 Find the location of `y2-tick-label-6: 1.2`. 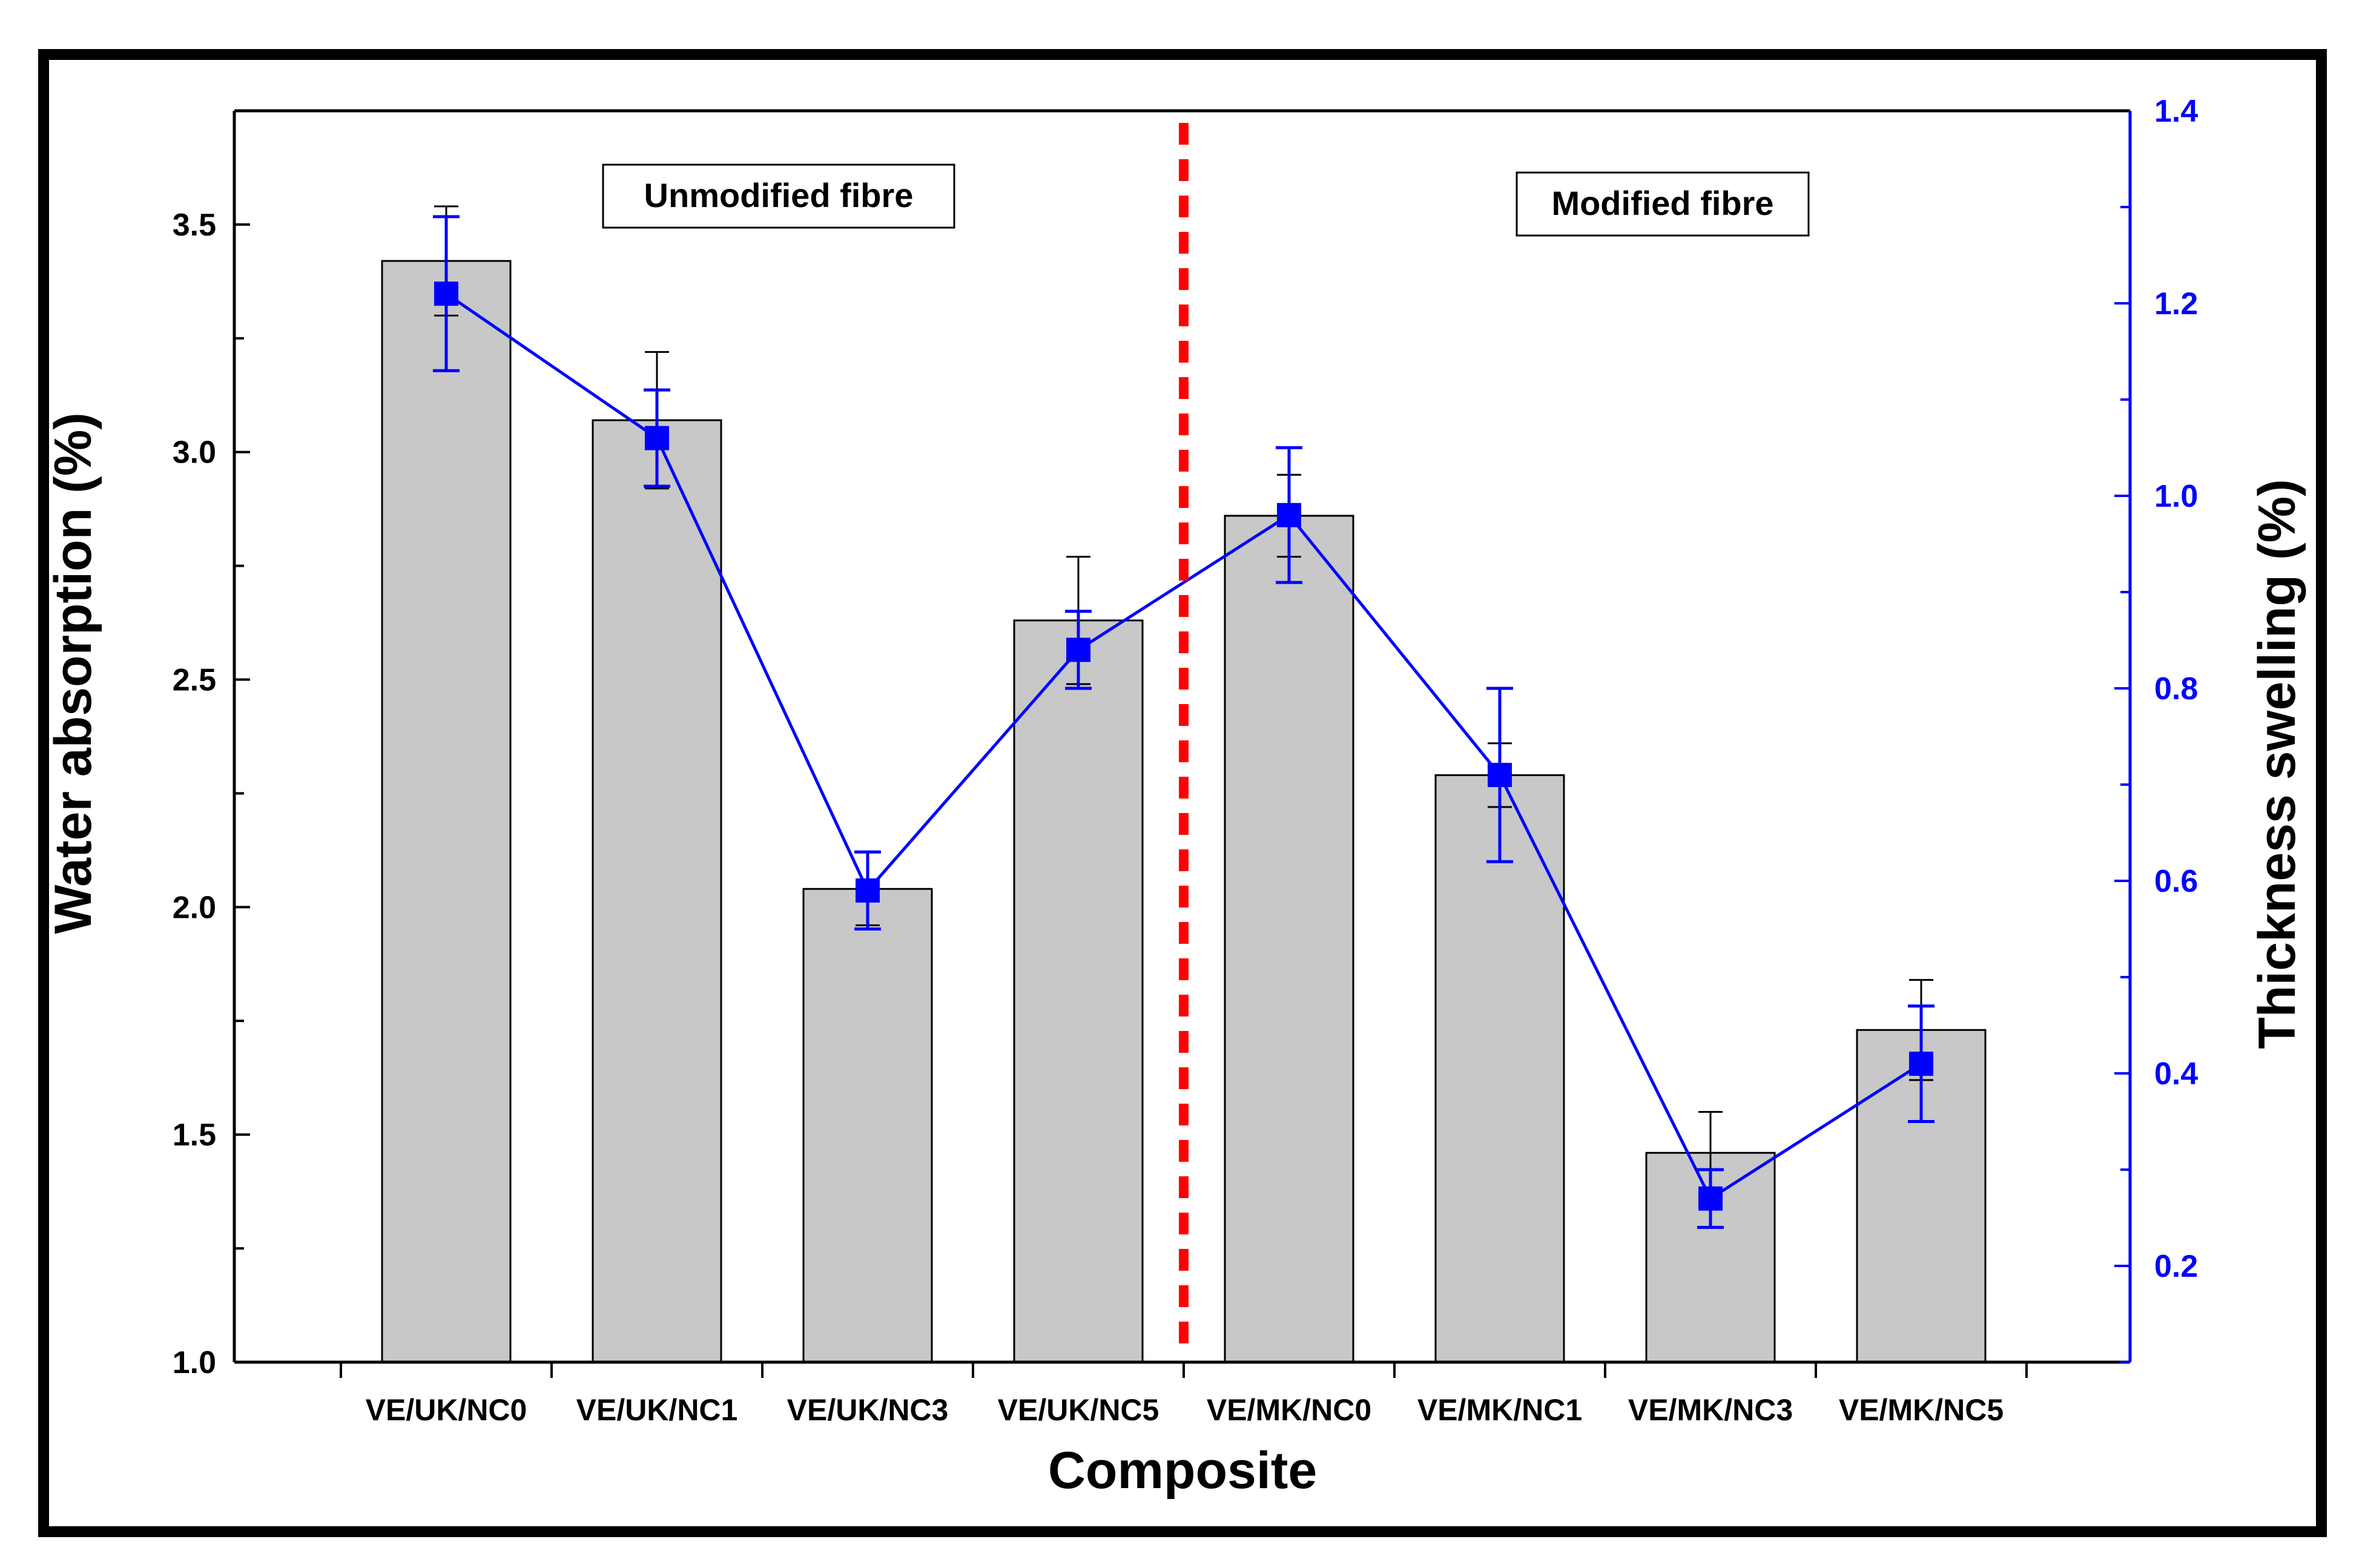

y2-tick-label-6: 1.2 is located at coordinates (2176, 303).